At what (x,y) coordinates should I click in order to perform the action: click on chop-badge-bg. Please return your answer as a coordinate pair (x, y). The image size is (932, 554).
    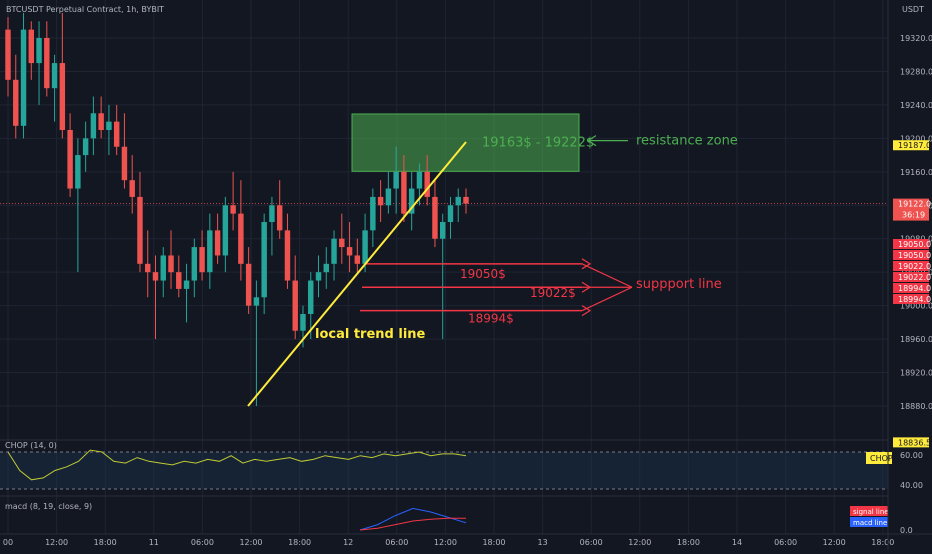
    Looking at the image, I should click on (879, 458).